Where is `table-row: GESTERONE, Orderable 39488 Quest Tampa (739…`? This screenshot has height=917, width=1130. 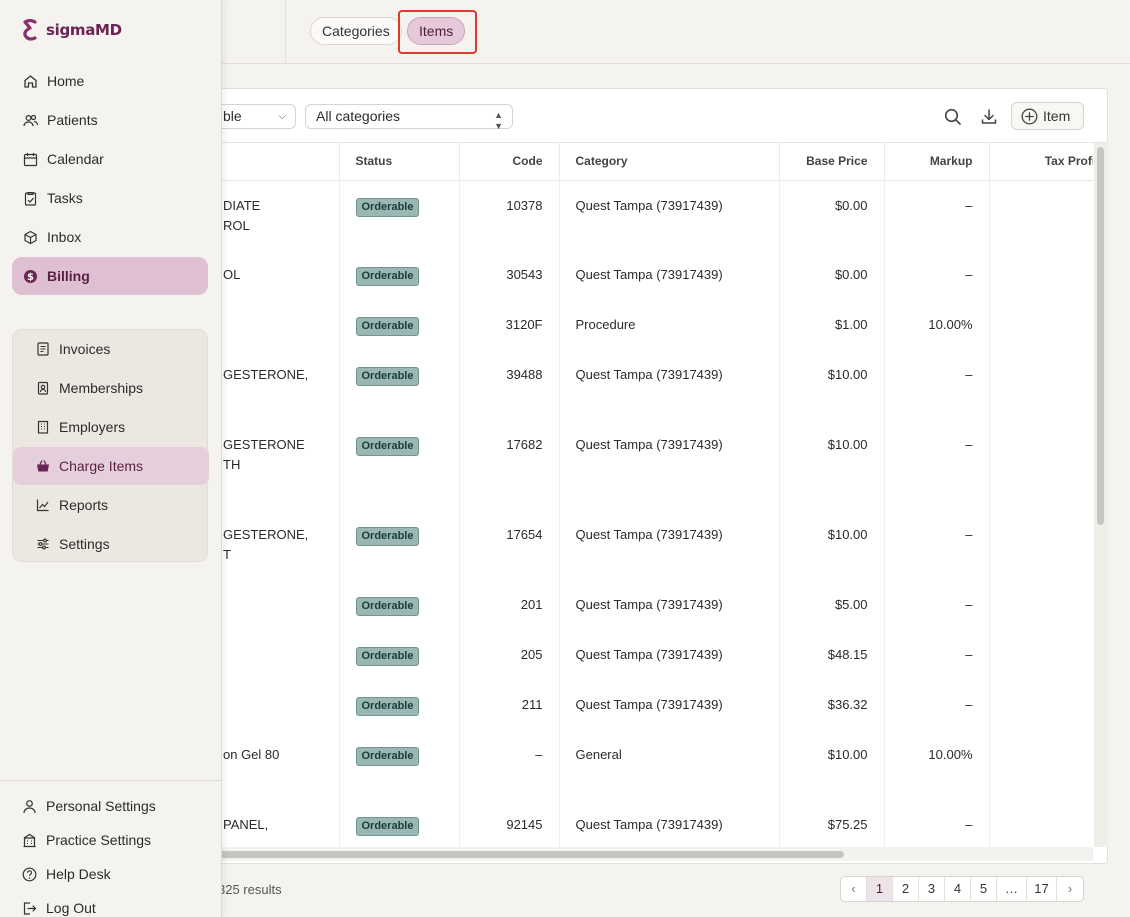 table-row: GESTERONE, Orderable 39488 Quest Tampa (739… is located at coordinates (622, 385).